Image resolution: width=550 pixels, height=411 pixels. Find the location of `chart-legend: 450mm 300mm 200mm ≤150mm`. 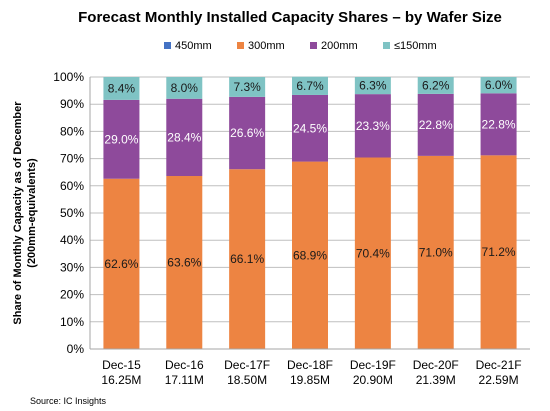

chart-legend: 450mm 300mm 200mm ≤150mm is located at coordinates (300, 46).